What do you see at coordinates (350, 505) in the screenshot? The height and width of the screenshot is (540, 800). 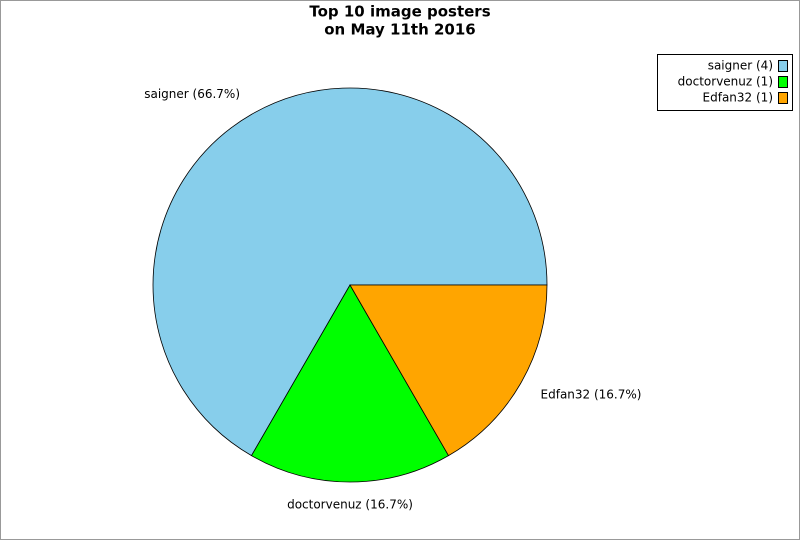 I see `slice-label: doctorvenuz (16.7%)` at bounding box center [350, 505].